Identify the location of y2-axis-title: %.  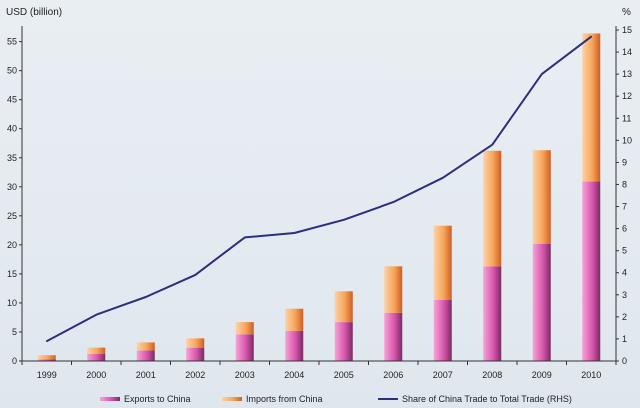
(626, 12).